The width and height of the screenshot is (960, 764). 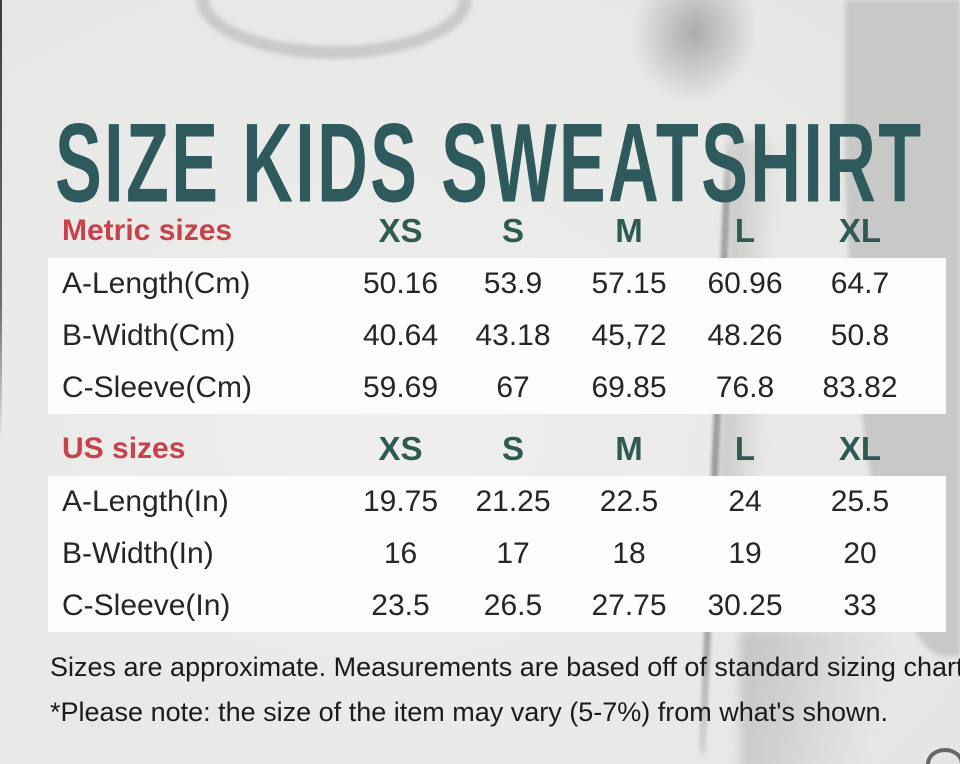 I want to click on cell-l: 60.96, so click(x=745, y=283).